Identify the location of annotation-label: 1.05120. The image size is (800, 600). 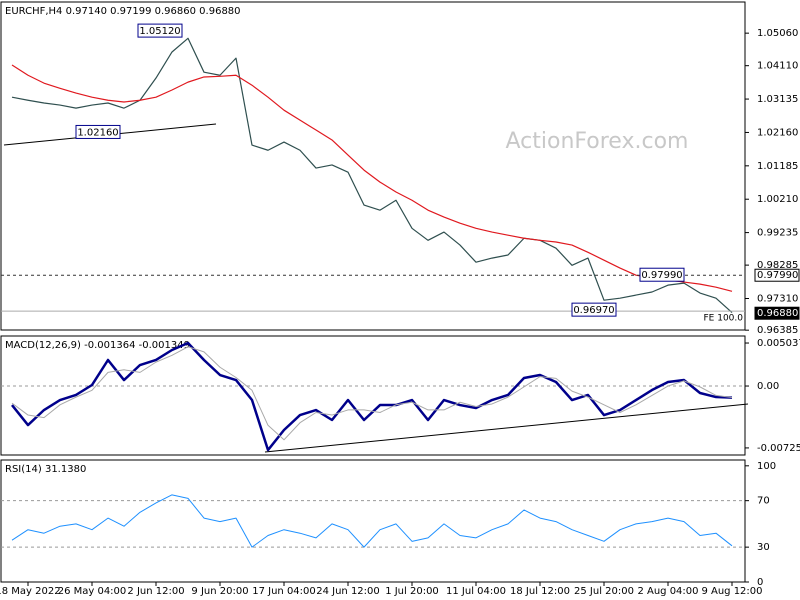
(159, 31).